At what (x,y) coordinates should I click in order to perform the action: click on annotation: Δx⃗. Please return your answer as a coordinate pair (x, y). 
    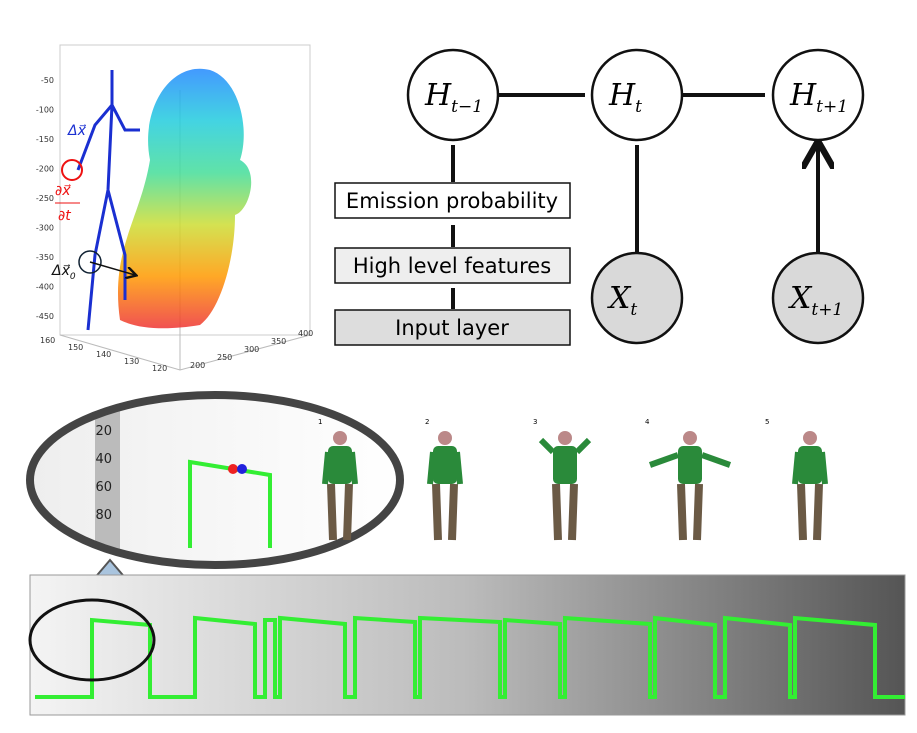
    Looking at the image, I should click on (77, 131).